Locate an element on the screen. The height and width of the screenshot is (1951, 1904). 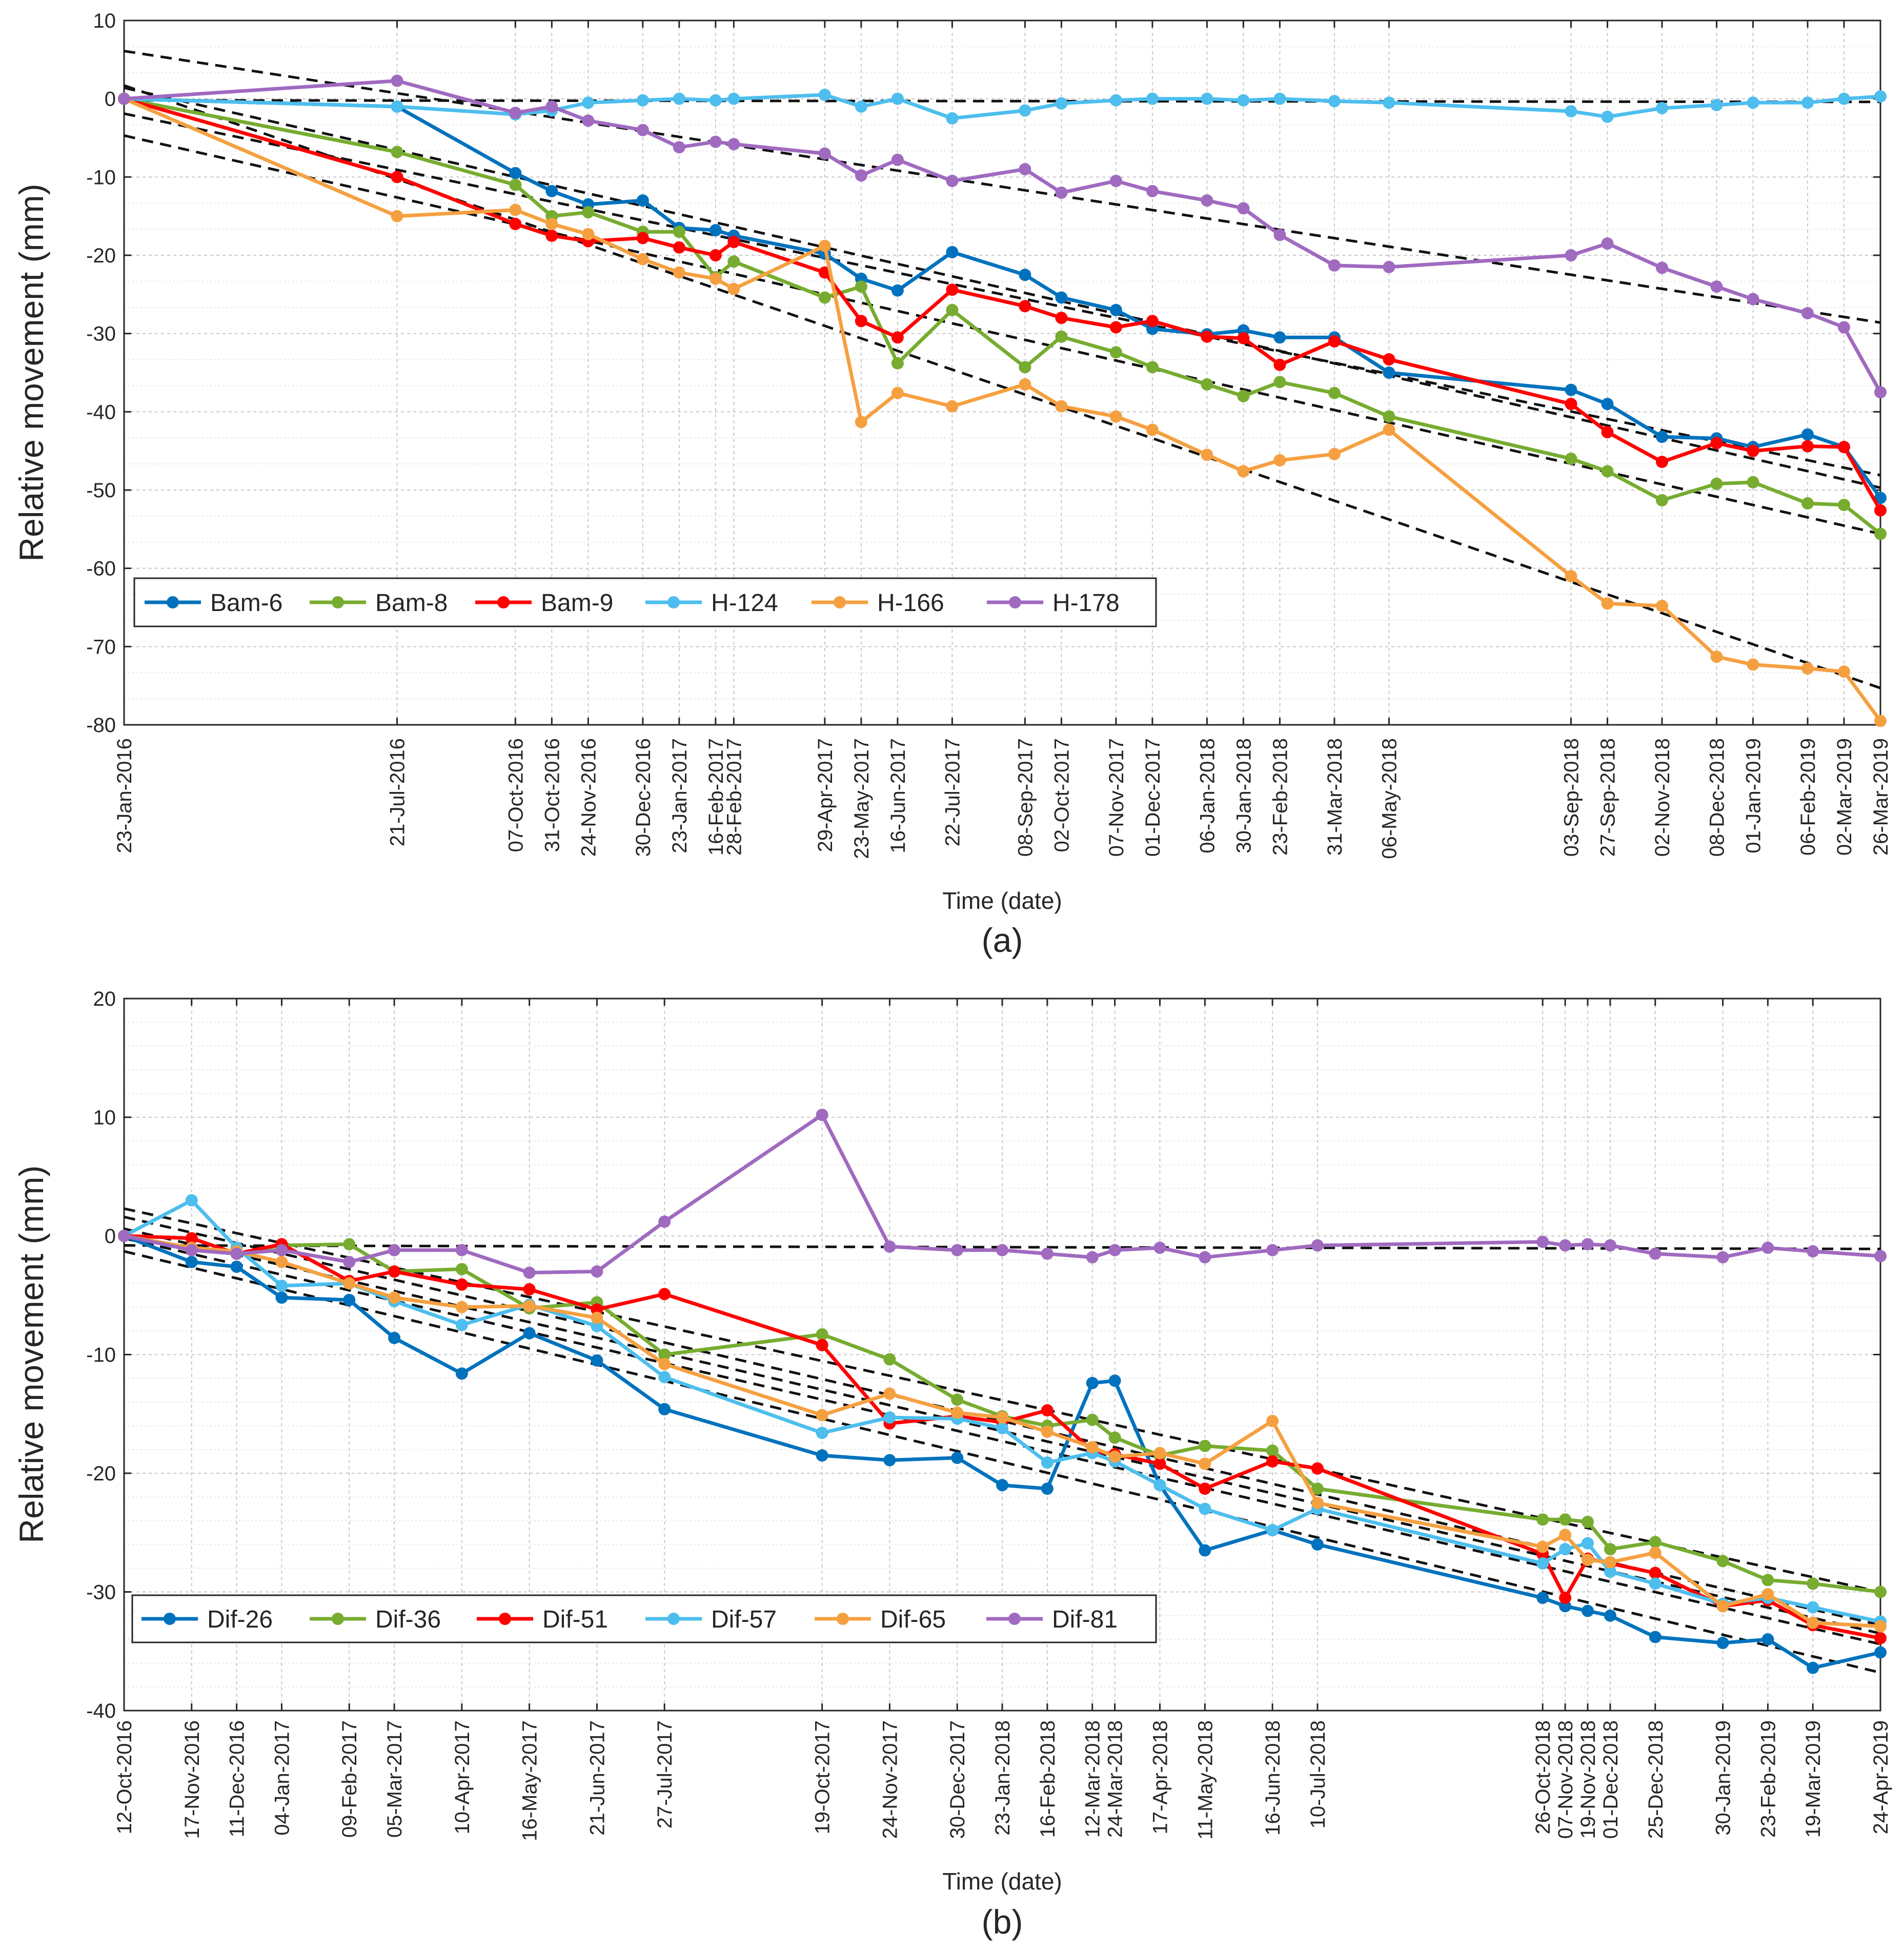
x-axis-label: Time (date) is located at coordinates (1002, 1881).